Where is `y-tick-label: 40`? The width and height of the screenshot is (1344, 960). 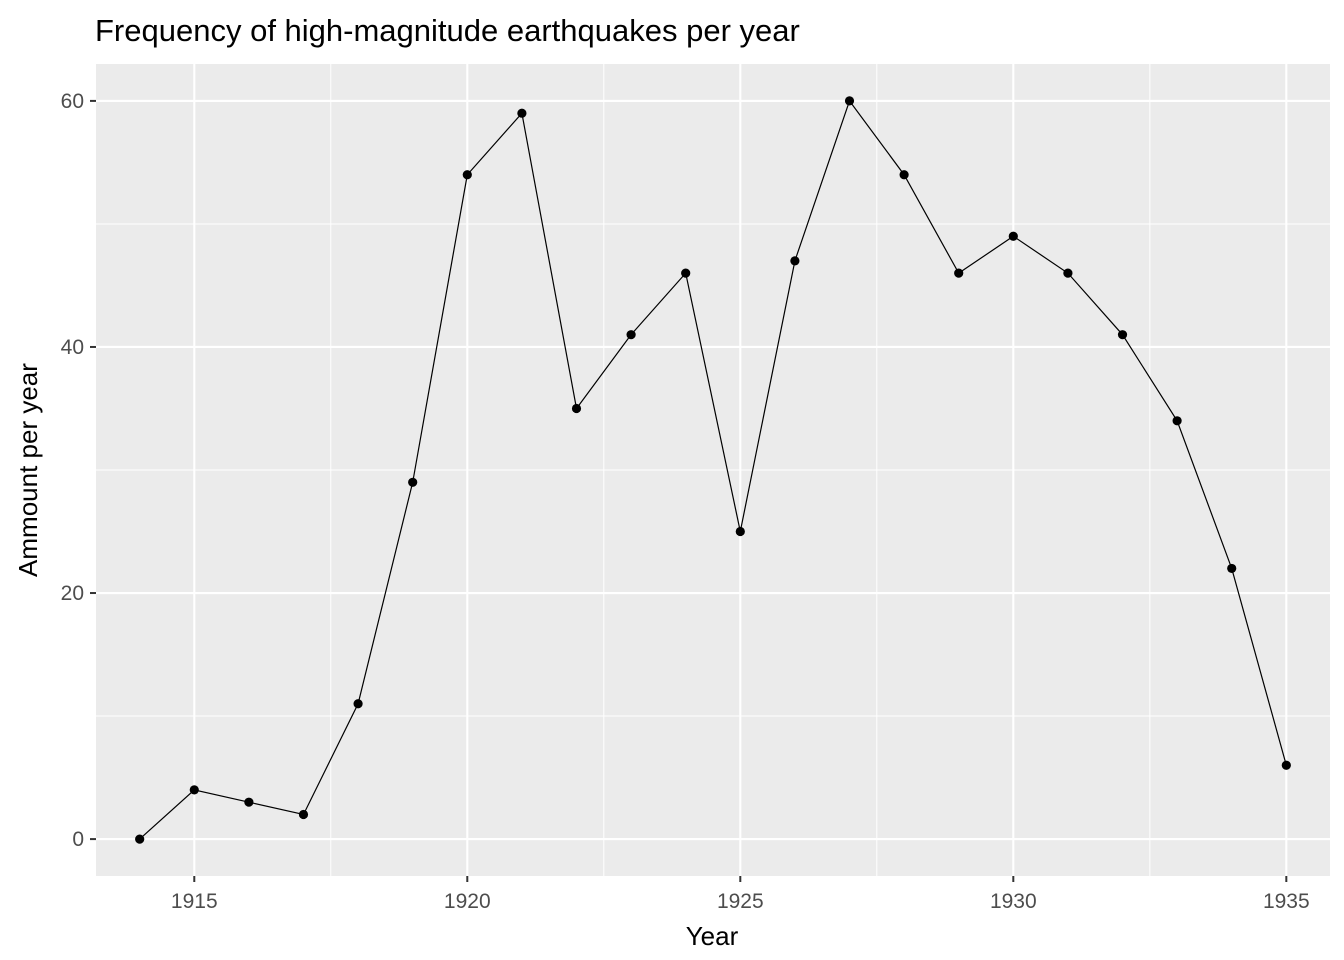 y-tick-label: 40 is located at coordinates (72, 347).